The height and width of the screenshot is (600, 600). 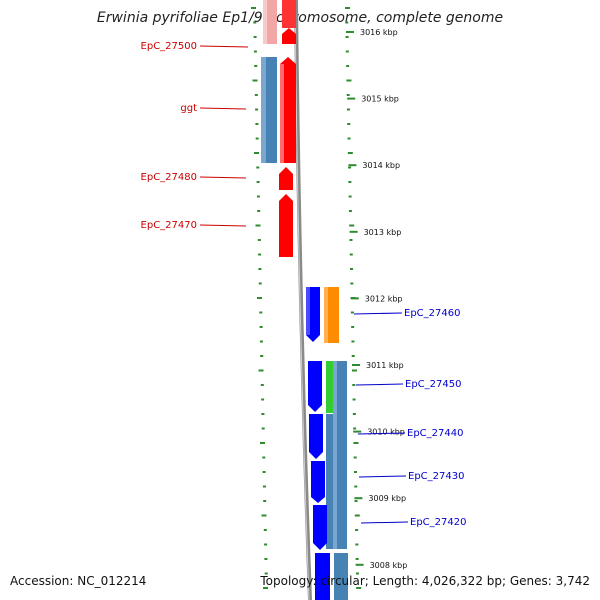 What do you see at coordinates (329, 387) in the screenshot?
I see `green-feature` at bounding box center [329, 387].